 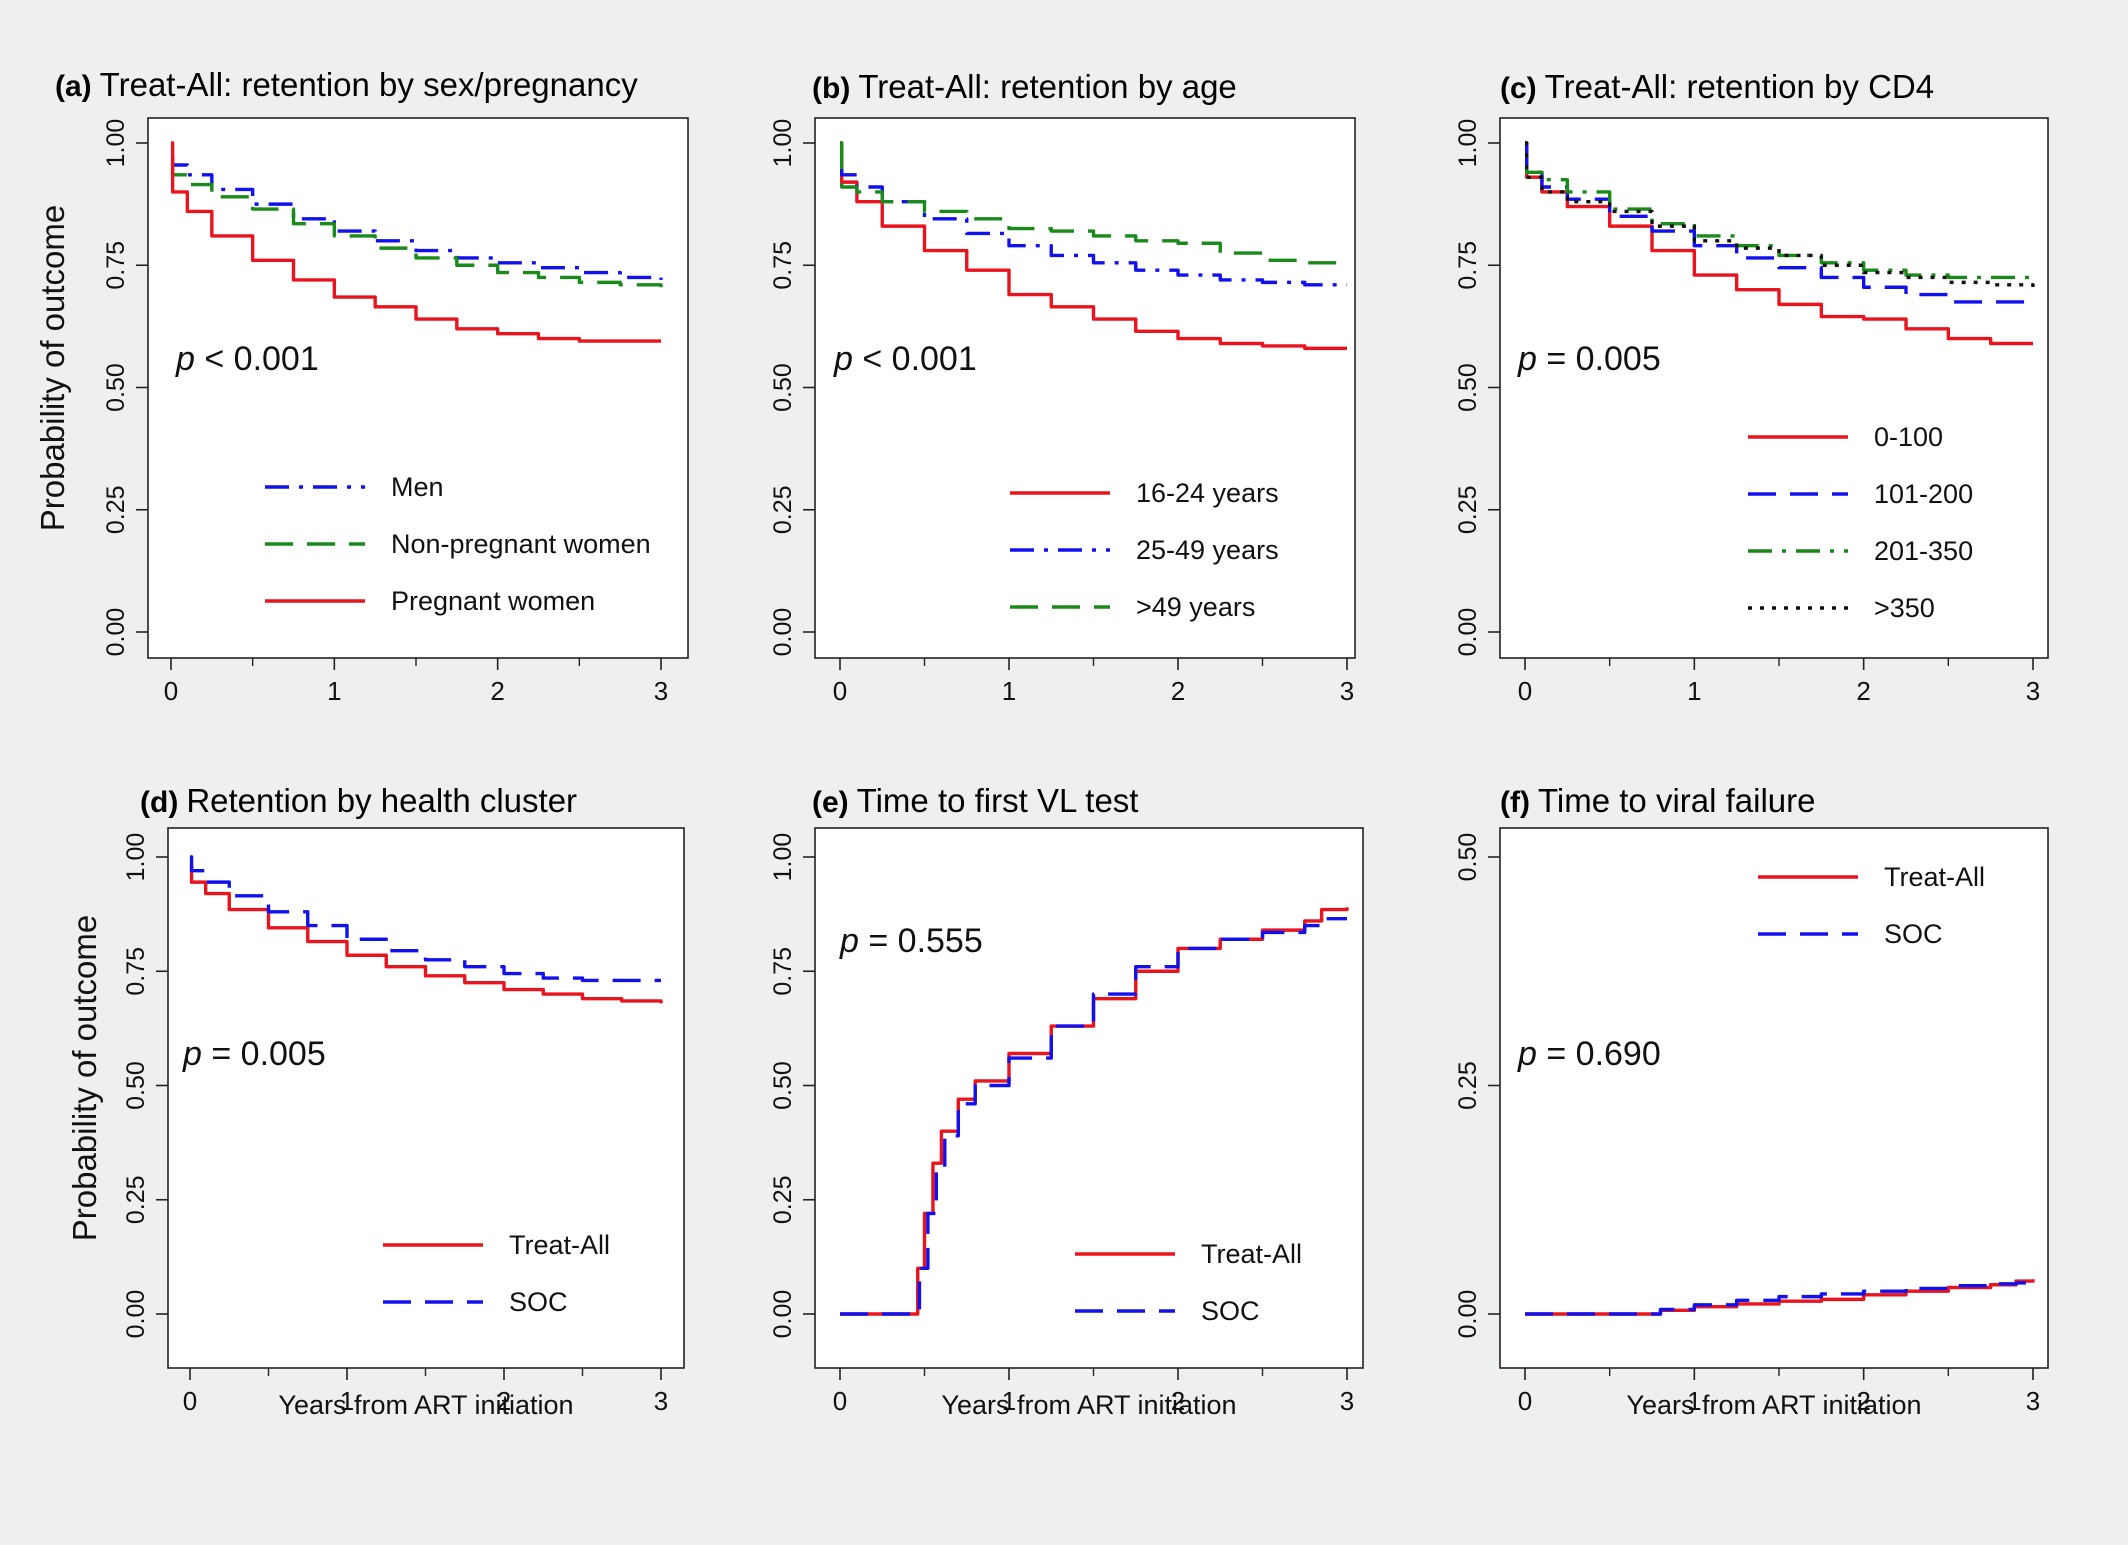 What do you see at coordinates (998, 800) in the screenshot?
I see `panel-title-text: Time to first VL test` at bounding box center [998, 800].